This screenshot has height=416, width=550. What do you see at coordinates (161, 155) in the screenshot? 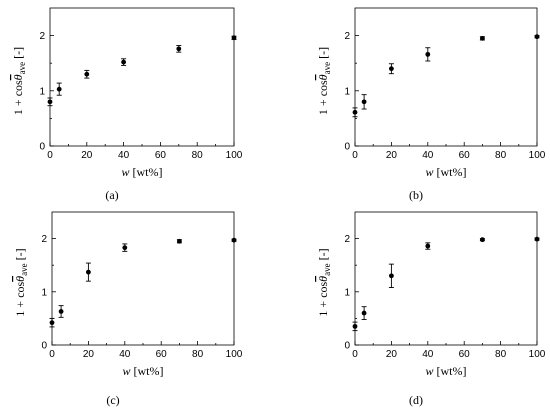
I see `x-tick-label-a: 60` at bounding box center [161, 155].